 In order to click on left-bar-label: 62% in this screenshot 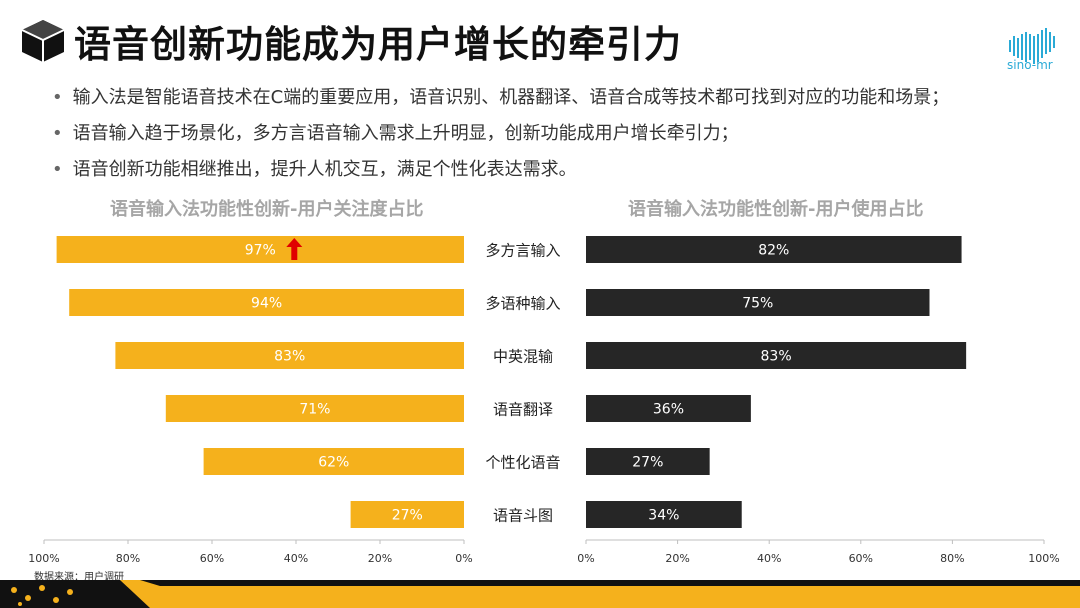, I will do `click(333, 463)`.